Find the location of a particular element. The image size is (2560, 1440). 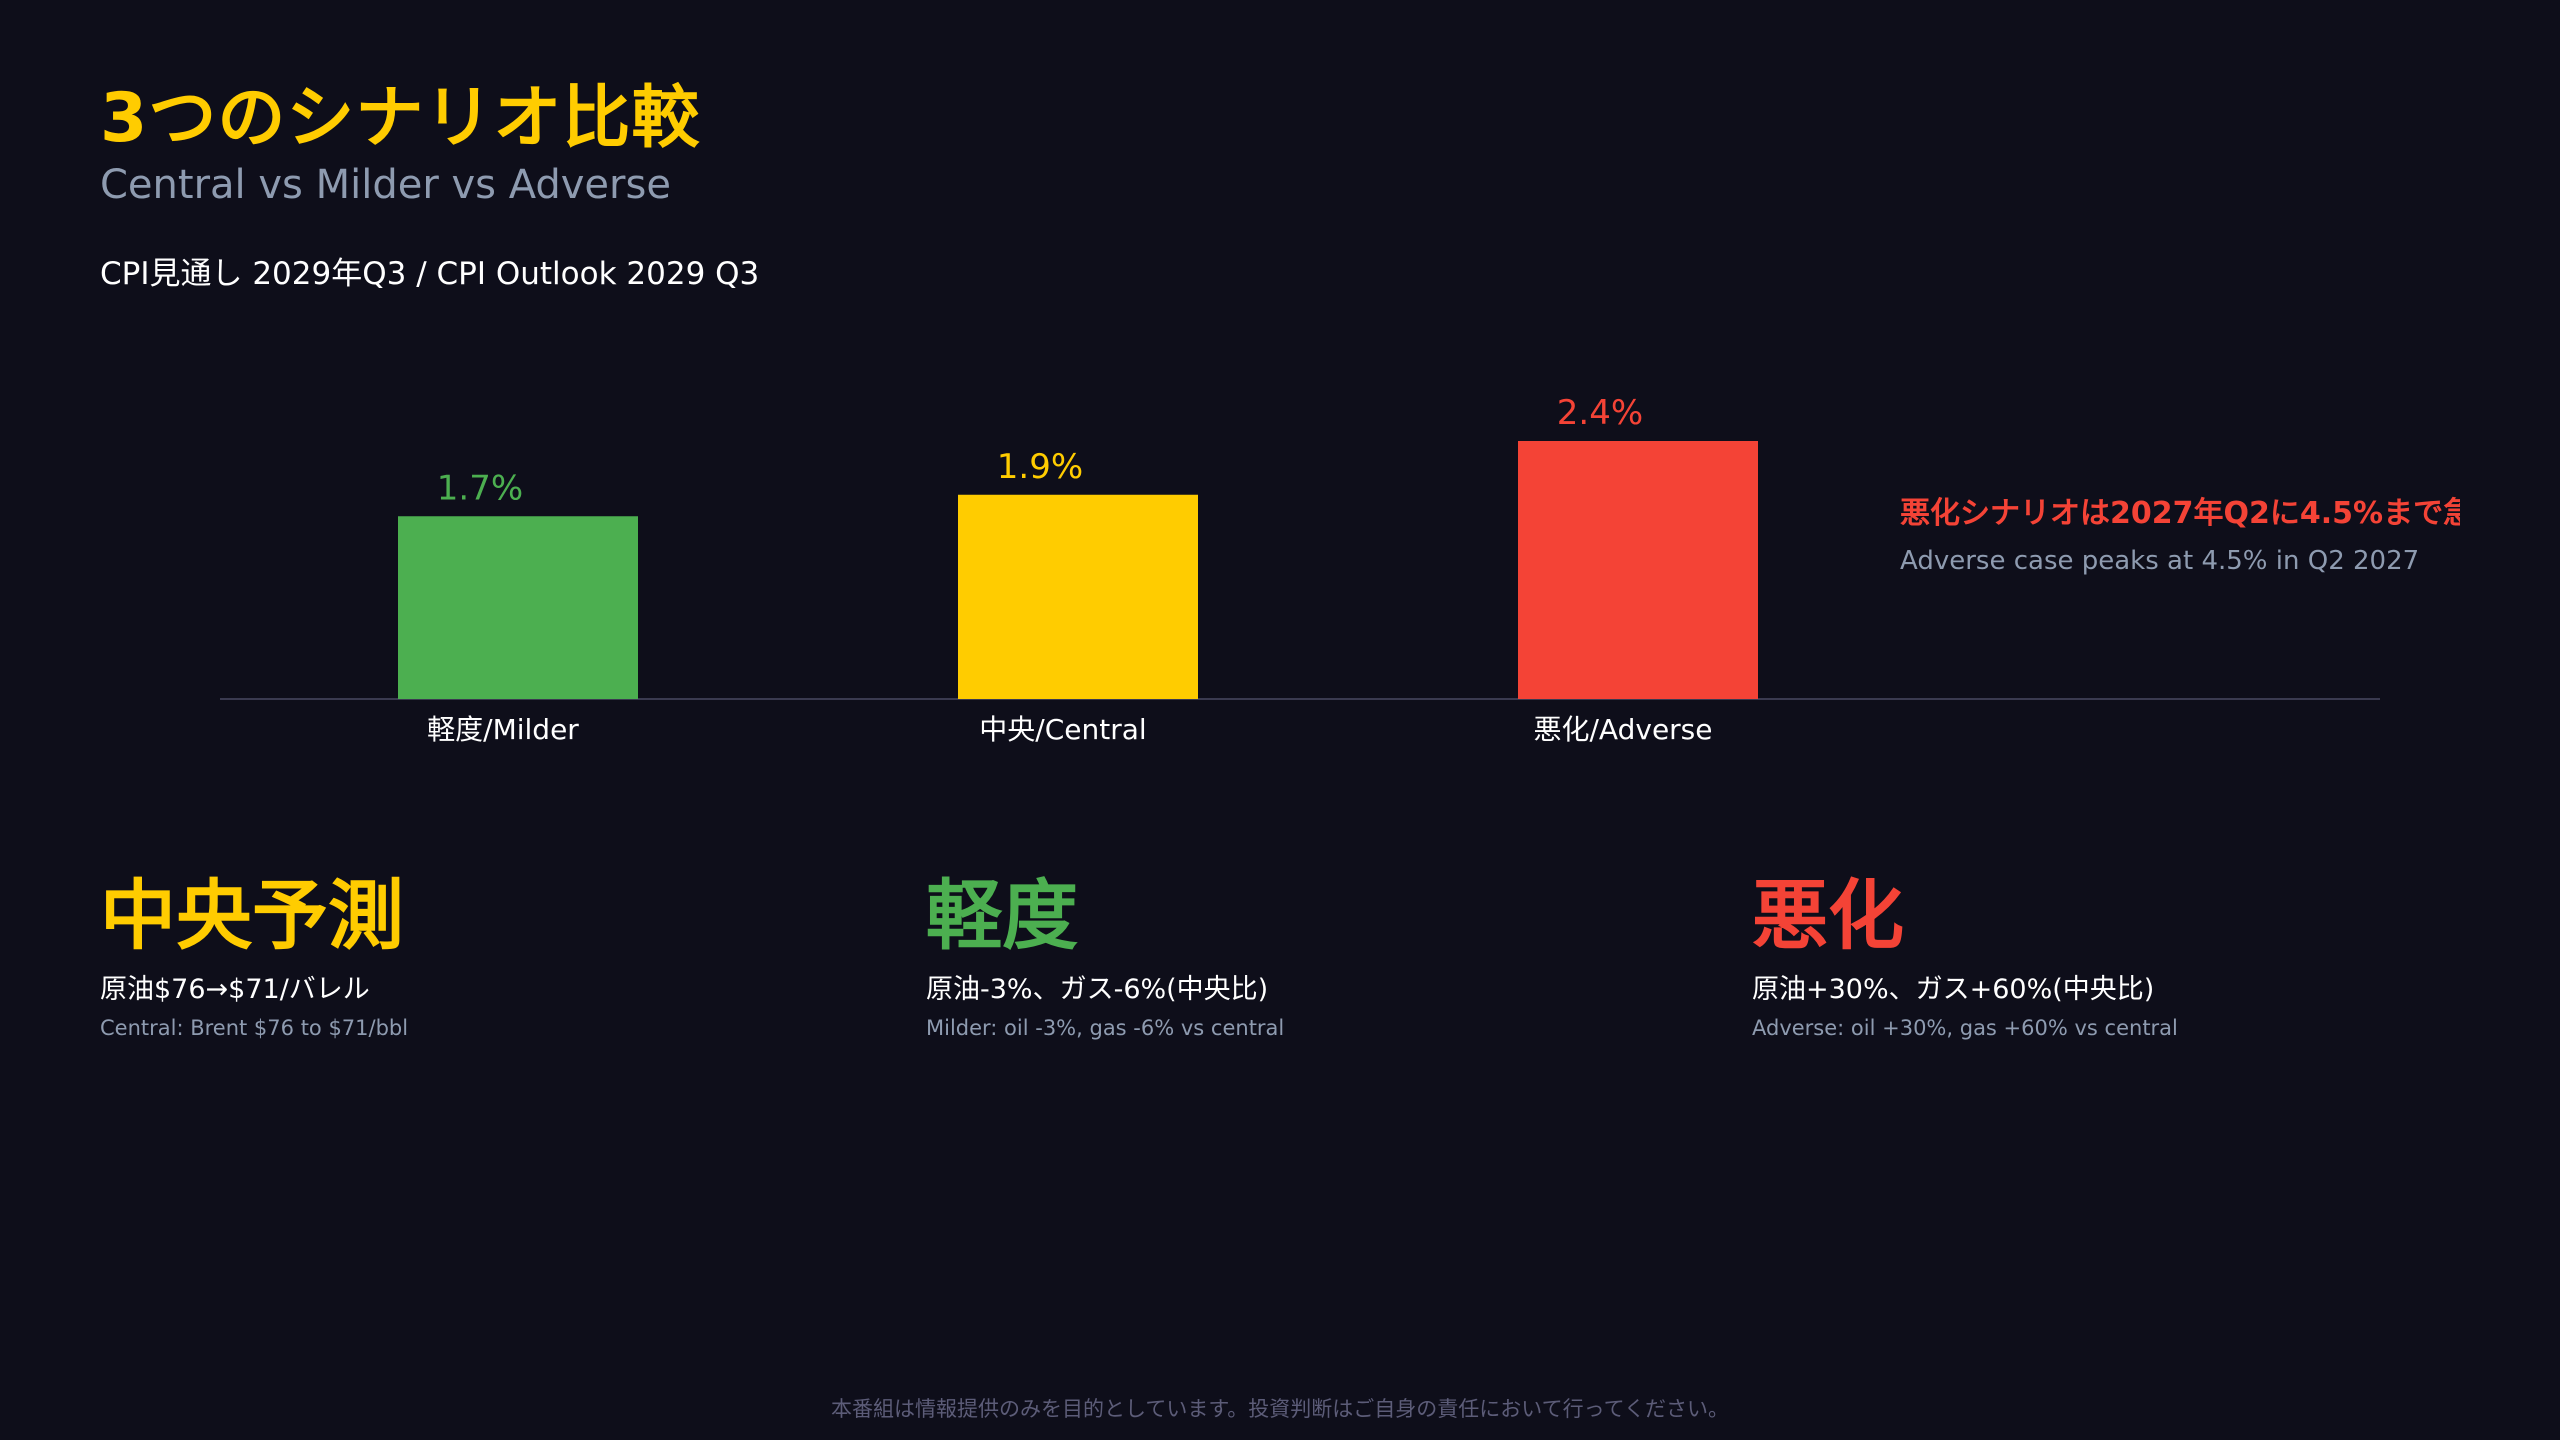

category-label-0: 軽度/Milder is located at coordinates (503, 729).